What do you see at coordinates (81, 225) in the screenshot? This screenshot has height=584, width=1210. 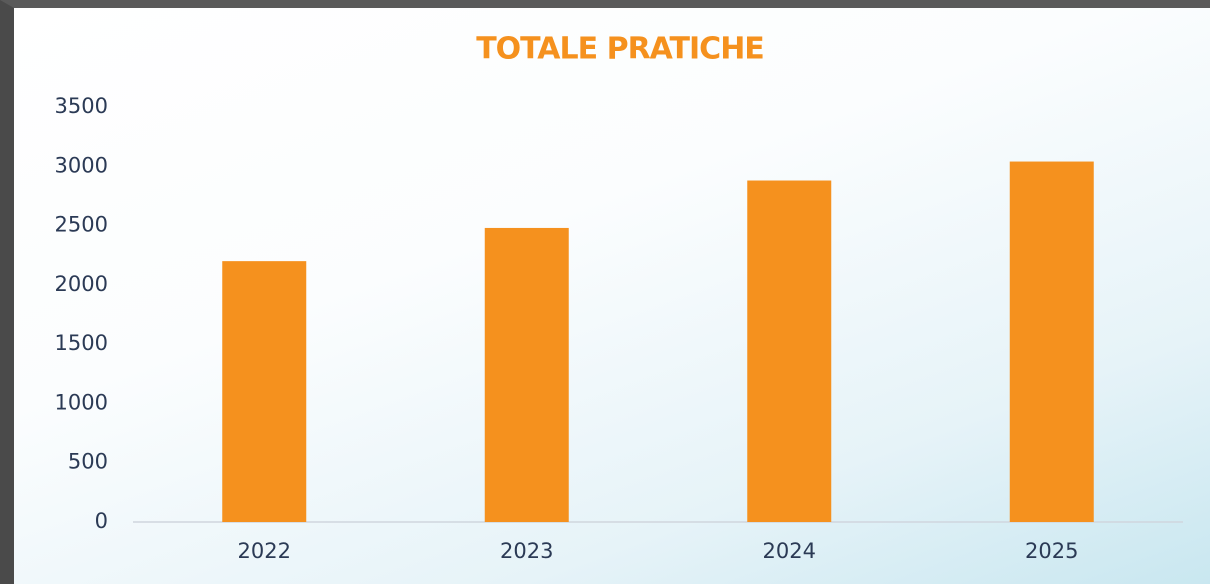 I see `y-tick-label: 2500` at bounding box center [81, 225].